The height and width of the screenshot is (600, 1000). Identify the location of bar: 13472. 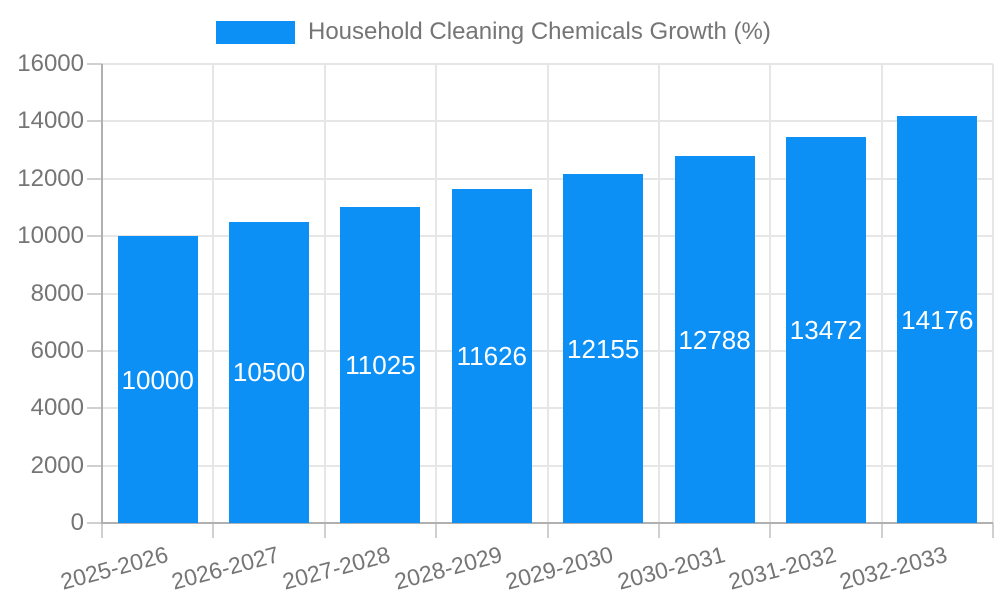
(825, 329).